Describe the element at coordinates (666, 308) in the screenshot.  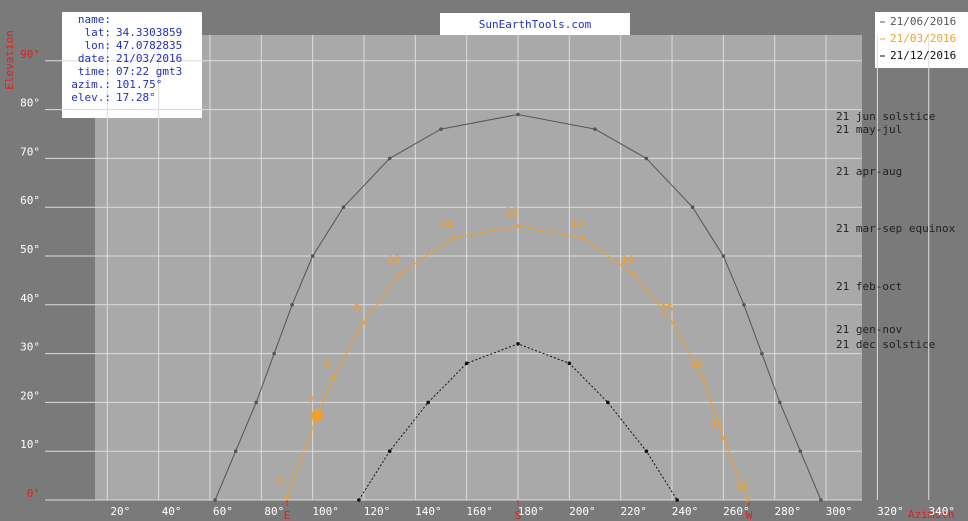
I see `hour-label: 15` at that location.